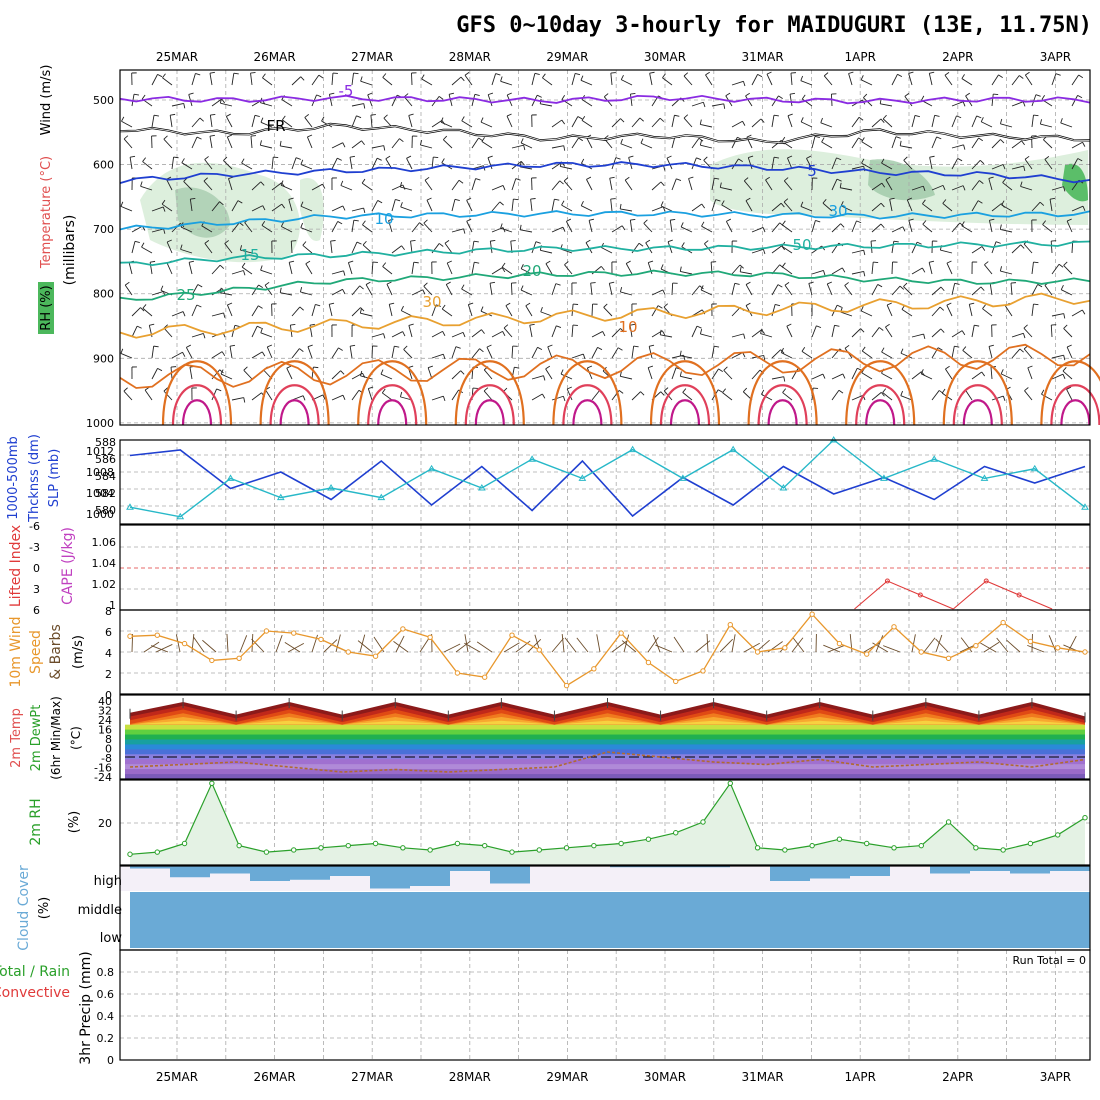 The width and height of the screenshot is (1100, 1100). I want to click on rh-shading, so click(312, 209).